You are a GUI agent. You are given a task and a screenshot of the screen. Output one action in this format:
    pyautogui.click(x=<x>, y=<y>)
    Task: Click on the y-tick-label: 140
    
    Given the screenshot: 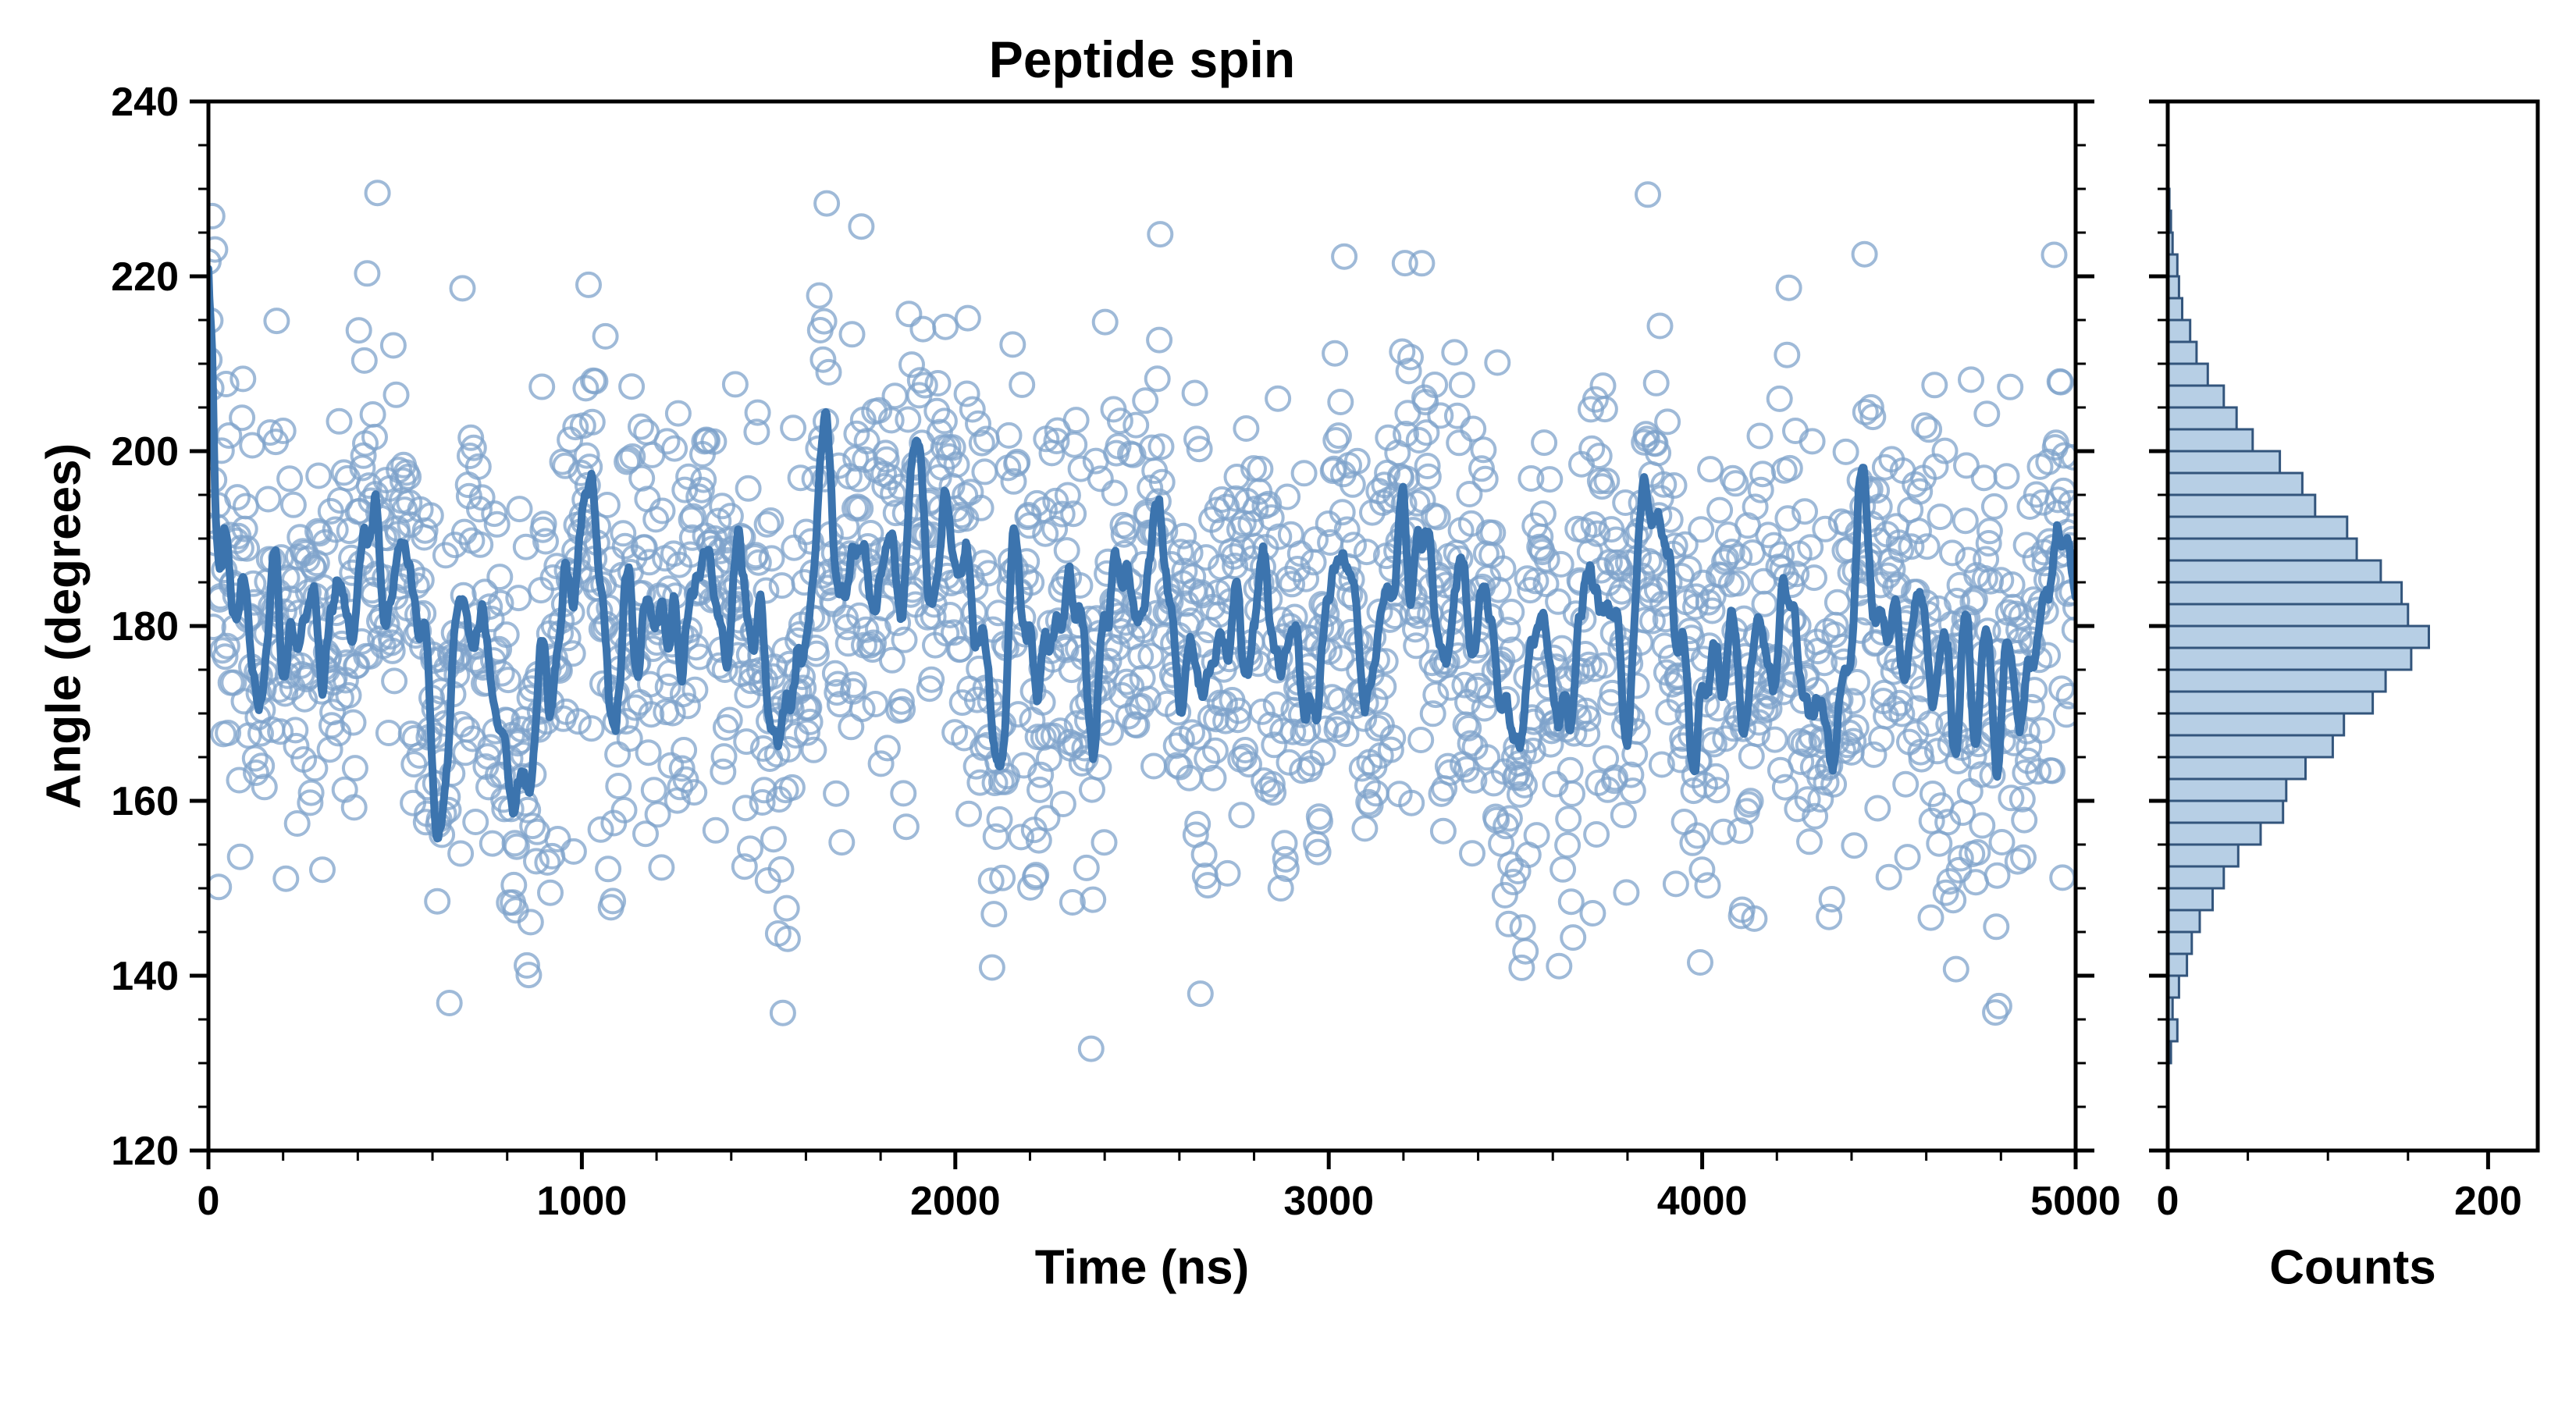 What is the action you would take?
    pyautogui.click(x=145, y=976)
    